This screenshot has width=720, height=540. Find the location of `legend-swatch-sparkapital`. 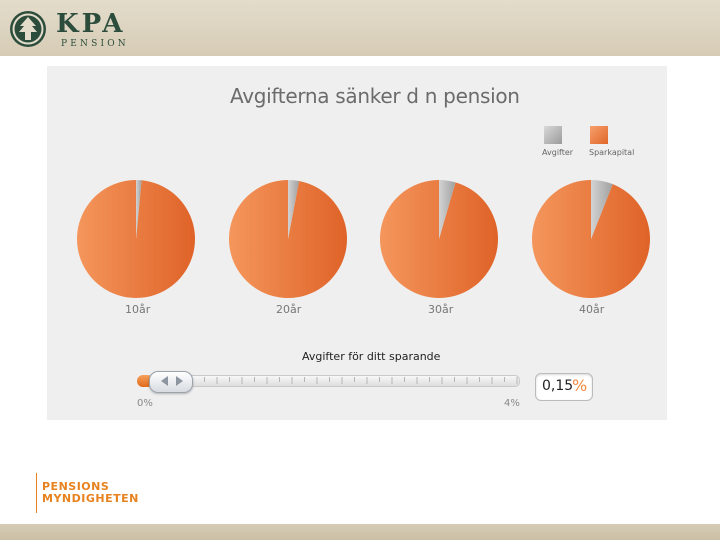

legend-swatch-sparkapital is located at coordinates (599, 135).